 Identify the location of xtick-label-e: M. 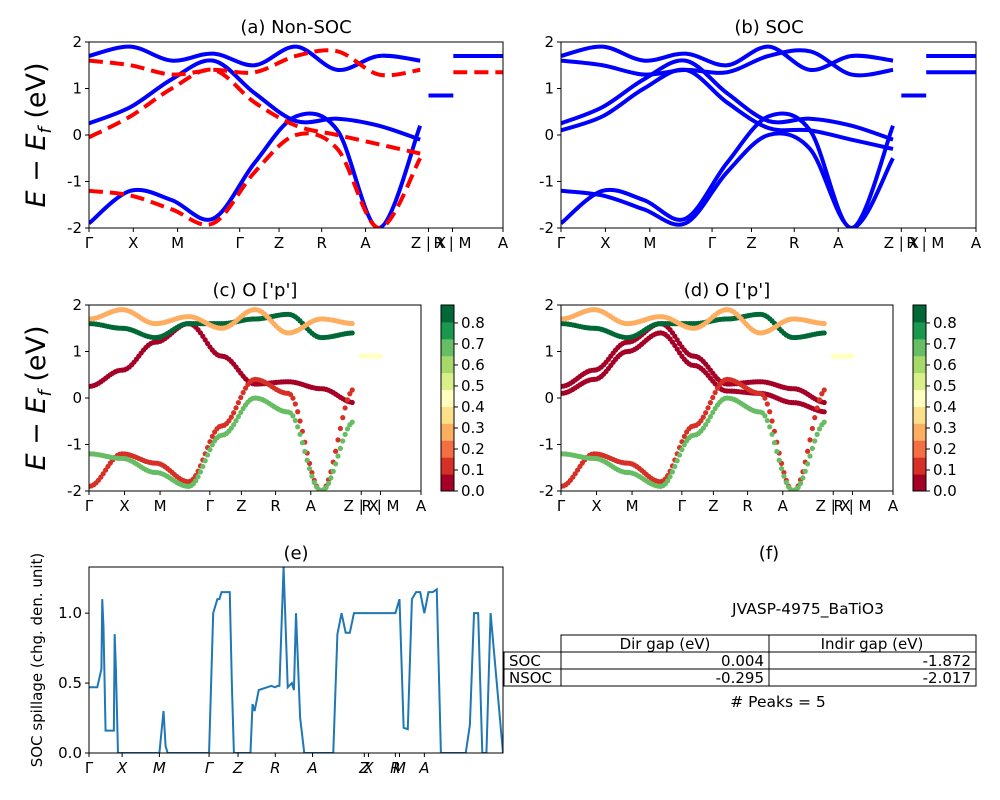
(159, 768).